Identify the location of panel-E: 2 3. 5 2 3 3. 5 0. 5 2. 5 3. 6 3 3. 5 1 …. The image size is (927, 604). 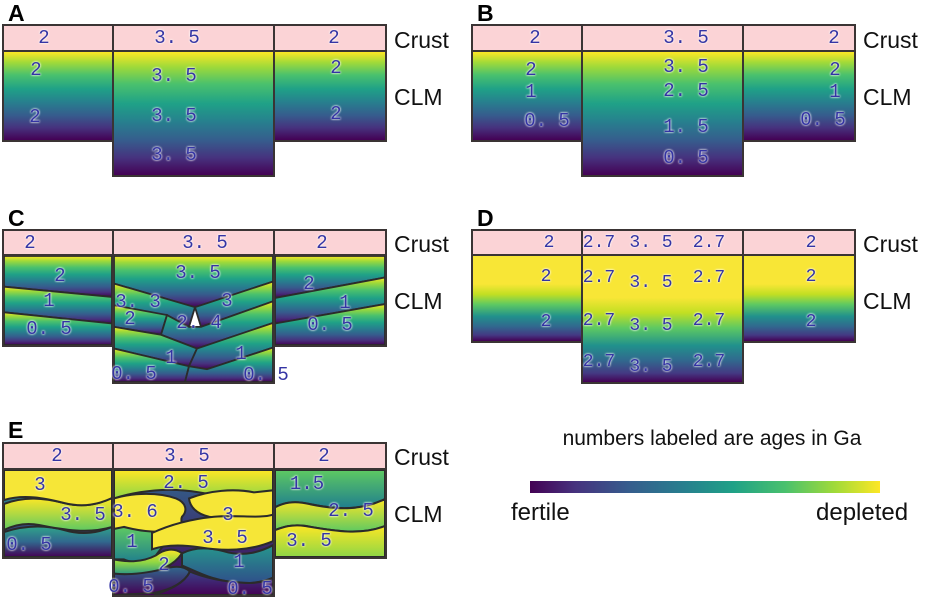
(194, 522).